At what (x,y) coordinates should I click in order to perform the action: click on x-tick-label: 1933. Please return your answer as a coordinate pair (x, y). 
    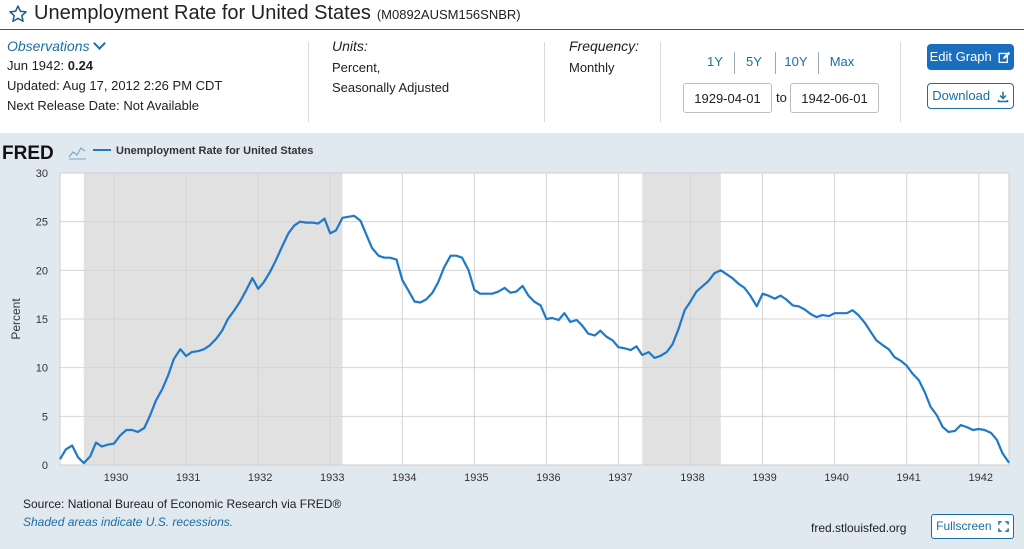
    Looking at the image, I should click on (332, 478).